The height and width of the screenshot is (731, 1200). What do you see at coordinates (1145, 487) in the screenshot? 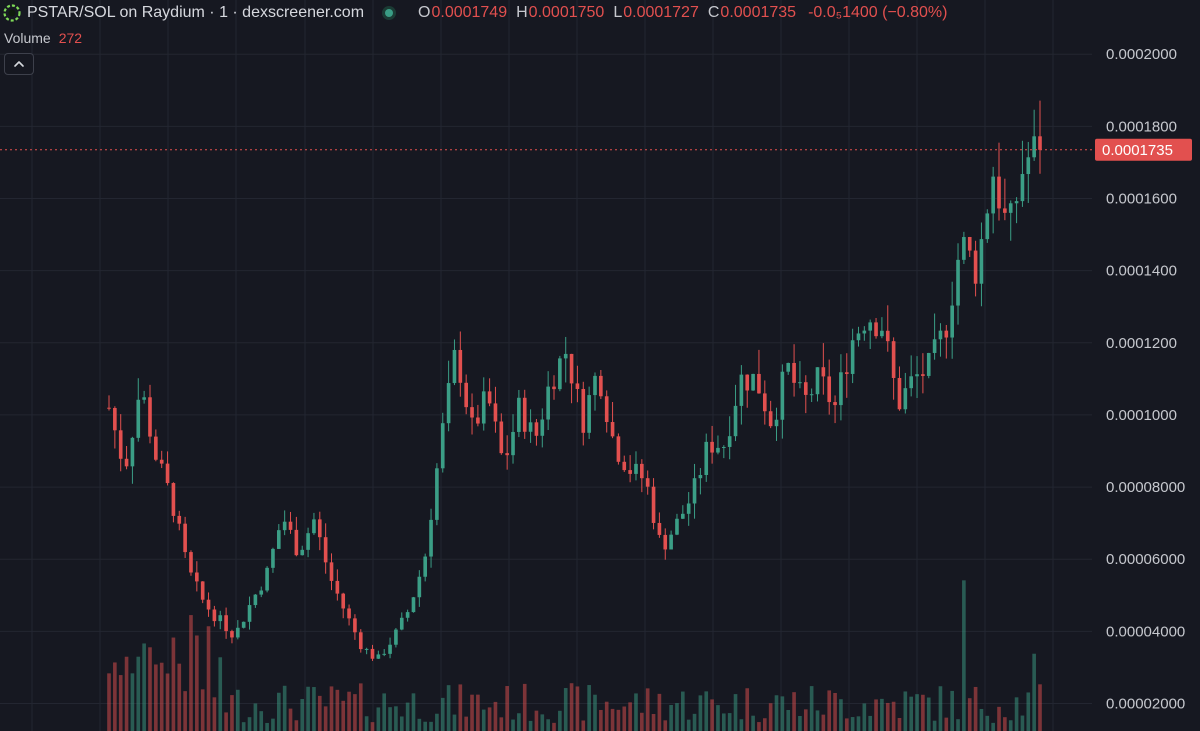
I see `y-tick-label: 0.00008000` at bounding box center [1145, 487].